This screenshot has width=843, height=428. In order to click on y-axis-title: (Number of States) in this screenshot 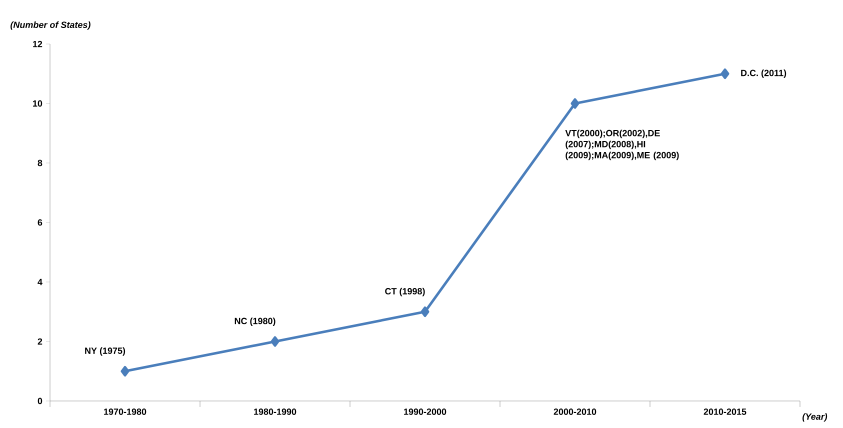, I will do `click(50, 25)`.